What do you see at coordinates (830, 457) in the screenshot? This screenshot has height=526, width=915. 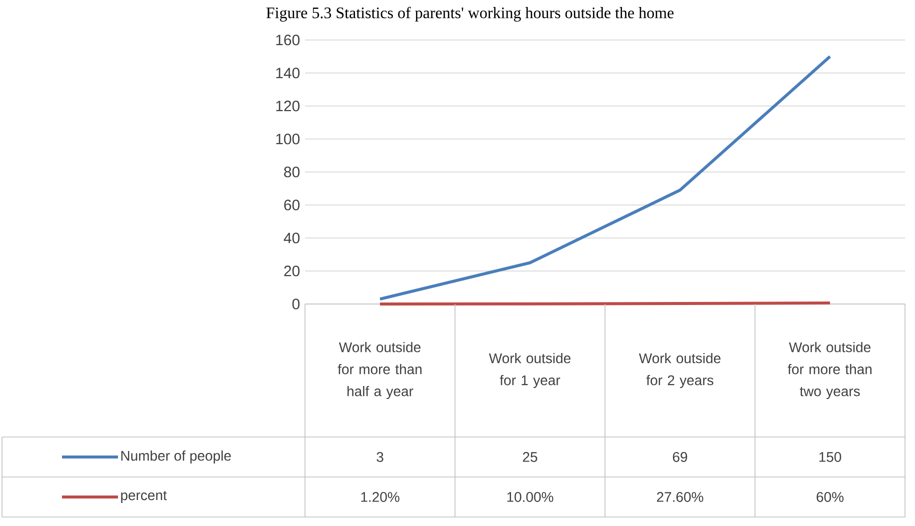 I see `data-label: 150` at bounding box center [830, 457].